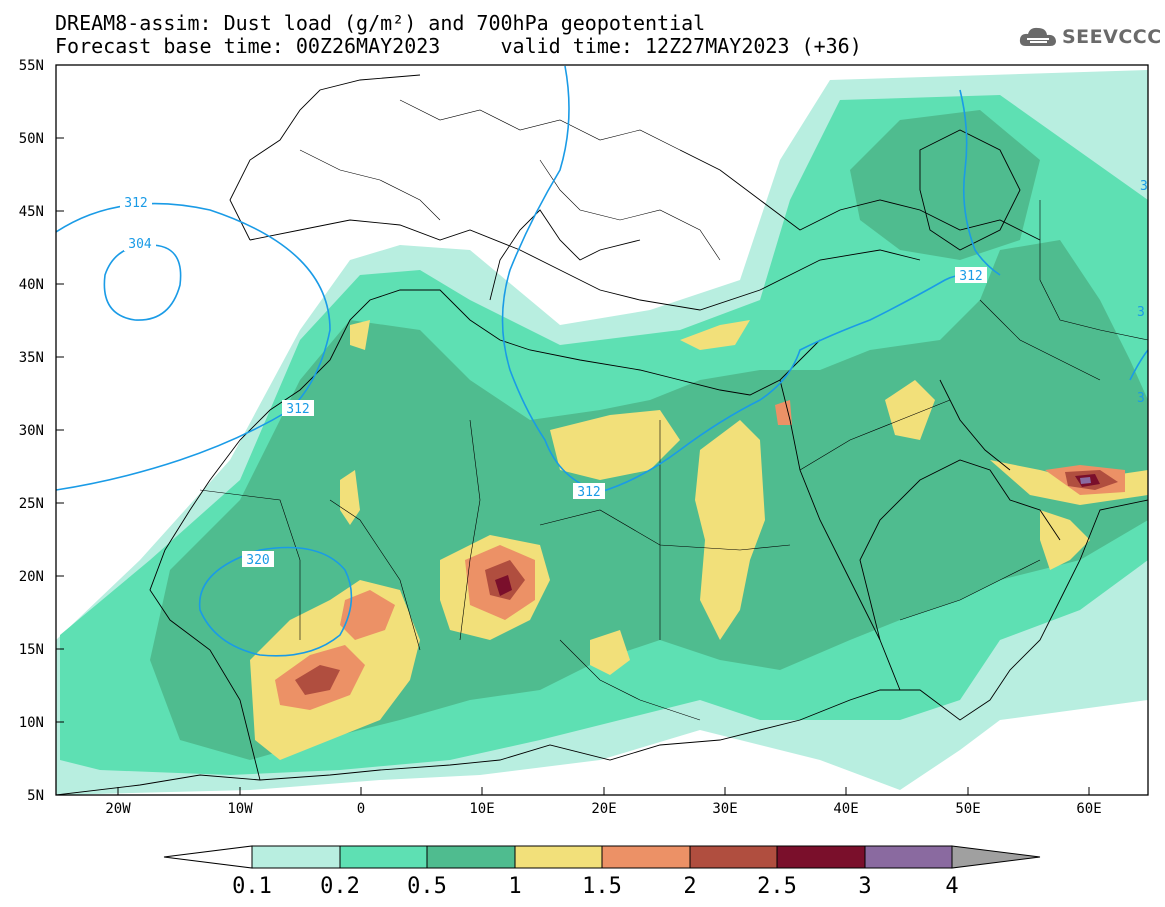 This screenshot has width=1165, height=907. Describe the element at coordinates (724, 809) in the screenshot. I see `lon-label: 30E` at that location.